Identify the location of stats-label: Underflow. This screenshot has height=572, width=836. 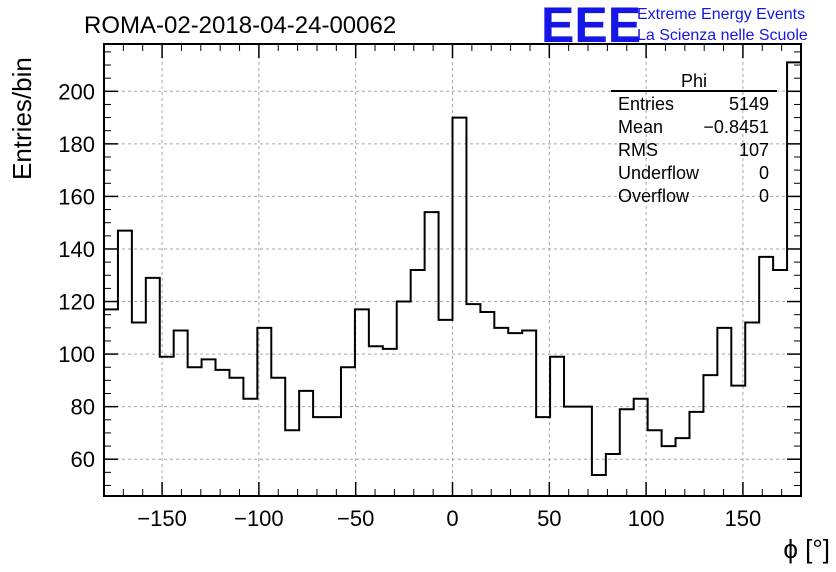
(659, 173).